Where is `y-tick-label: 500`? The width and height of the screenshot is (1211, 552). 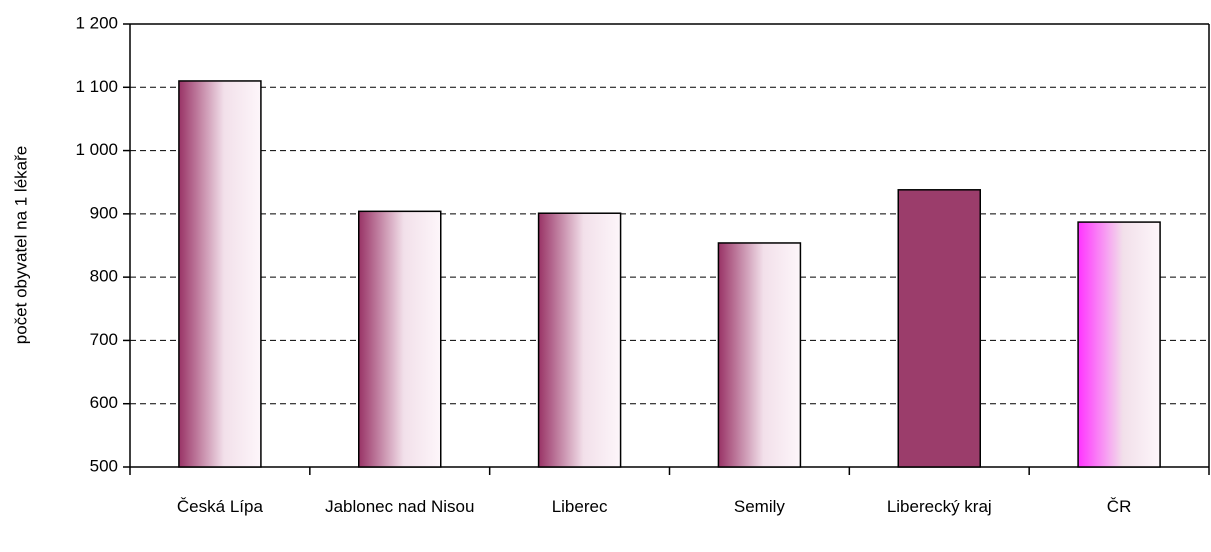 y-tick-label: 500 is located at coordinates (104, 465).